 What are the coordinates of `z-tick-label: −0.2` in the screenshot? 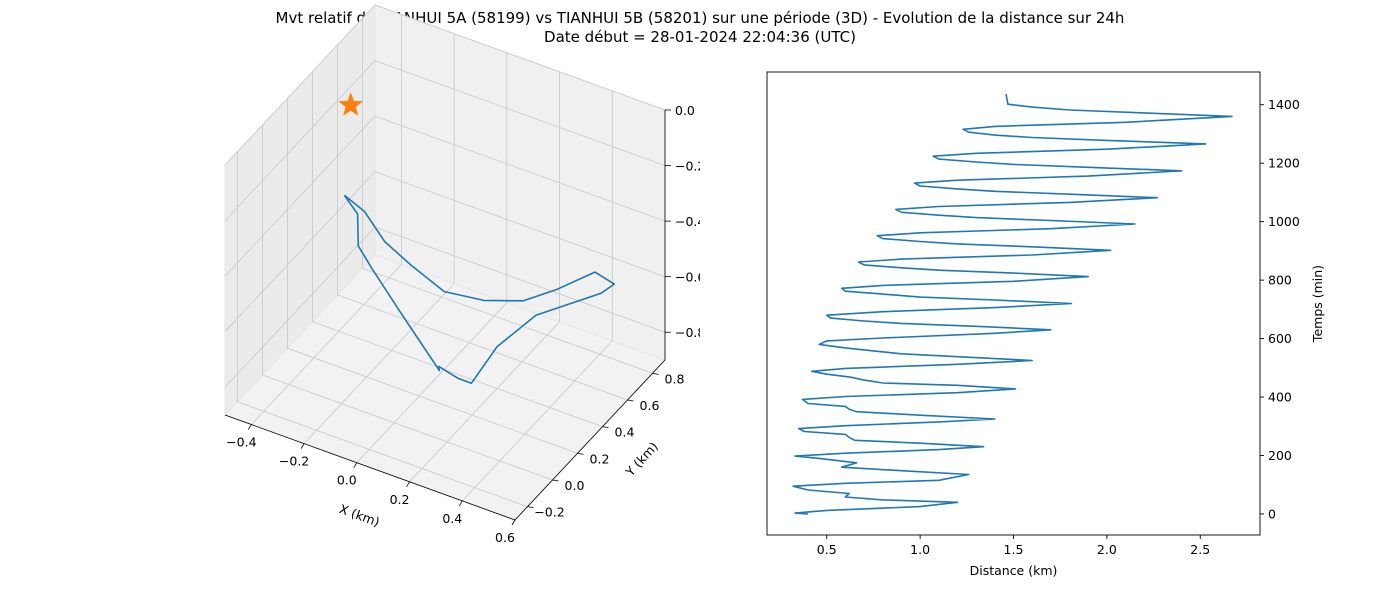 It's located at (687, 166).